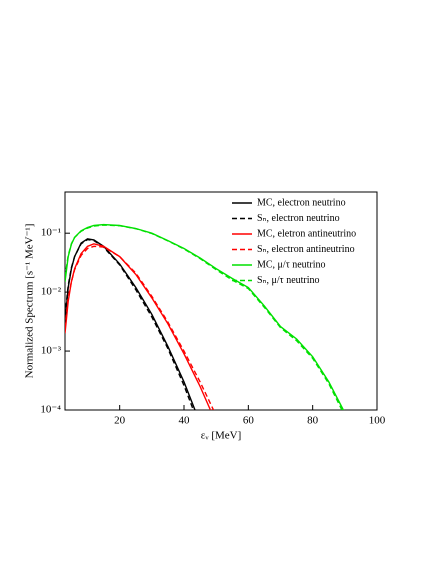 The height and width of the screenshot is (564, 436). Describe the element at coordinates (291, 264) in the screenshot. I see `legend-label: MC, μ/τ neutrino` at that location.